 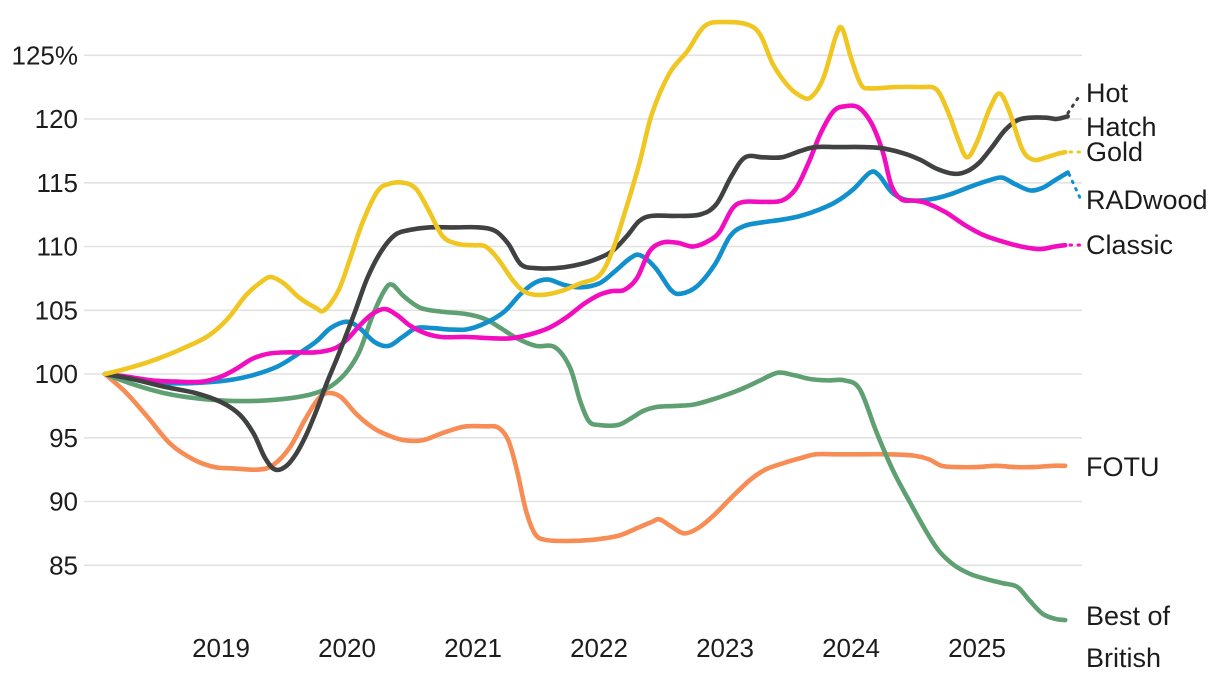 What do you see at coordinates (56, 374) in the screenshot?
I see `y-tick-label: 100` at bounding box center [56, 374].